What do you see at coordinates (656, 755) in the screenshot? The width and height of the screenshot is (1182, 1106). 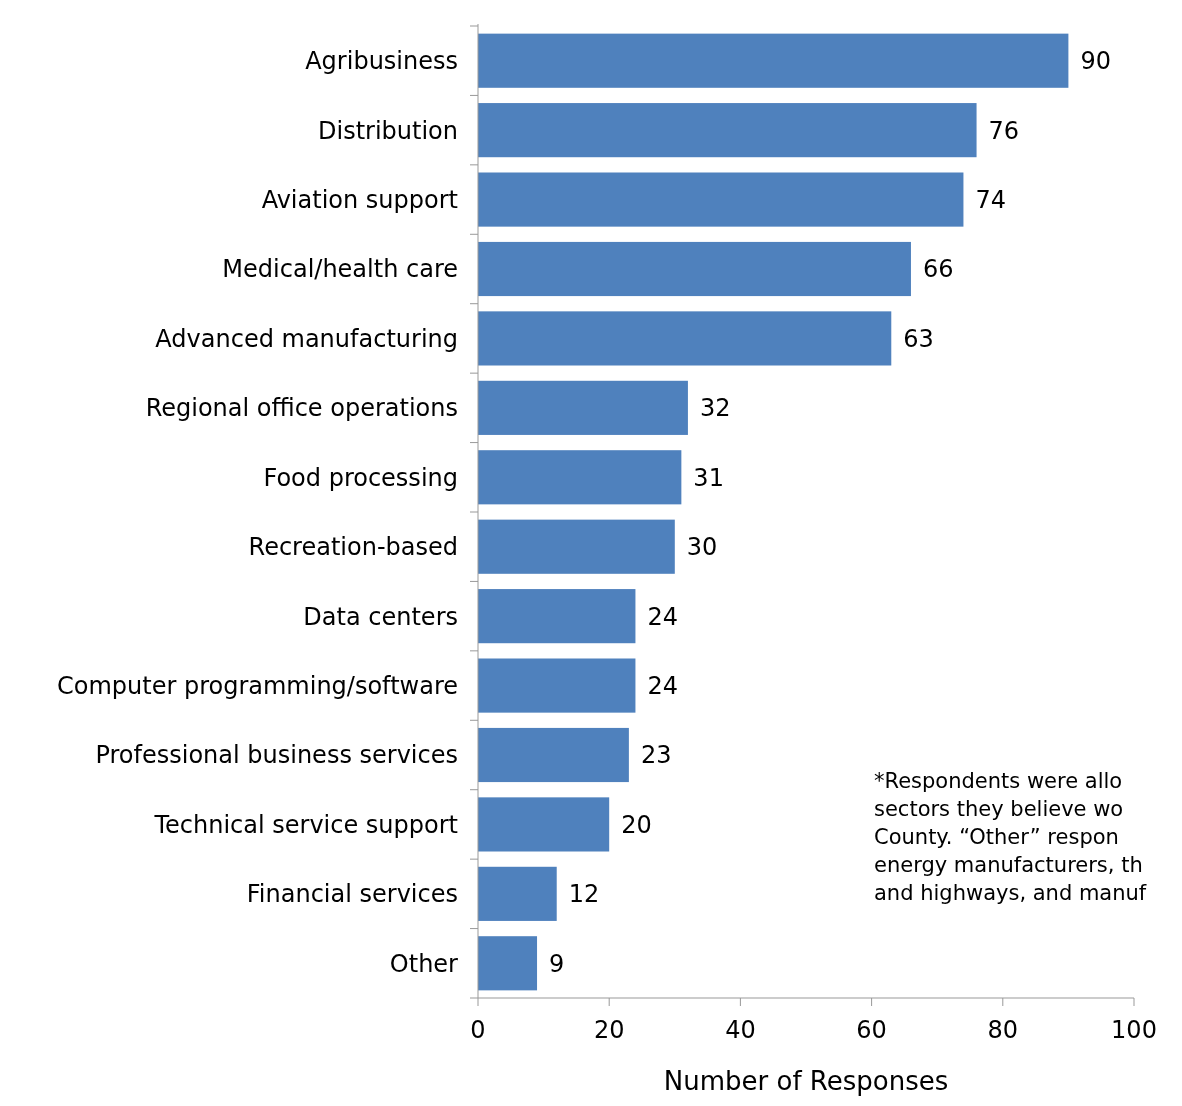 I see `data-label: 23` at bounding box center [656, 755].